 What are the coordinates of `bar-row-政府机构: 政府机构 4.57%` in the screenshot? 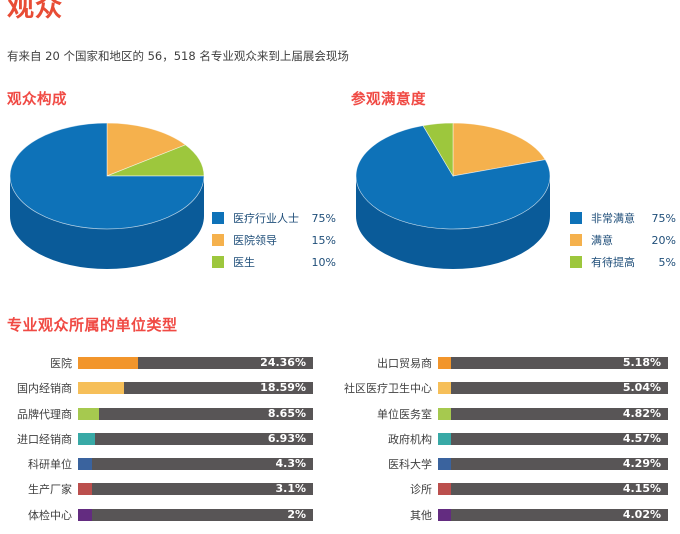 It's located at (504, 438).